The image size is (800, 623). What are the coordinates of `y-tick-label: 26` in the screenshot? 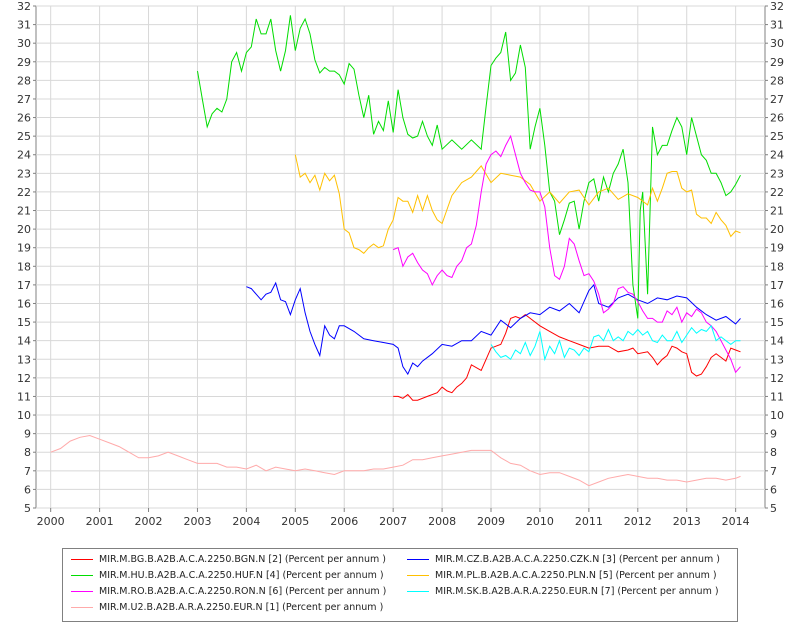 It's located at (24, 118).